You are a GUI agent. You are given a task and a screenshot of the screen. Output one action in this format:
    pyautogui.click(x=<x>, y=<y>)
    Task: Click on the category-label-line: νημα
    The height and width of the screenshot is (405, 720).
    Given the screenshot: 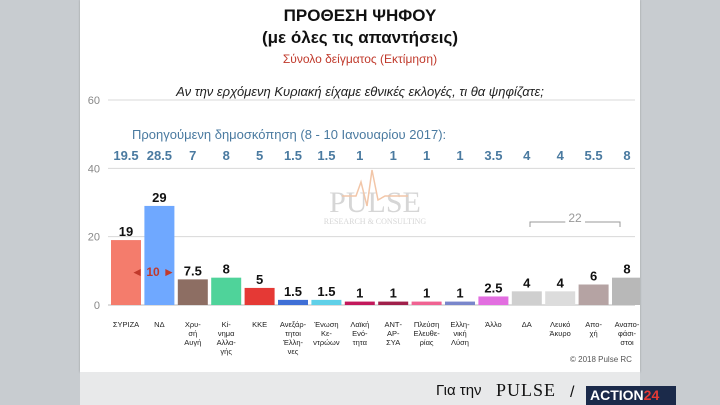 What is the action you would take?
    pyautogui.click(x=226, y=333)
    